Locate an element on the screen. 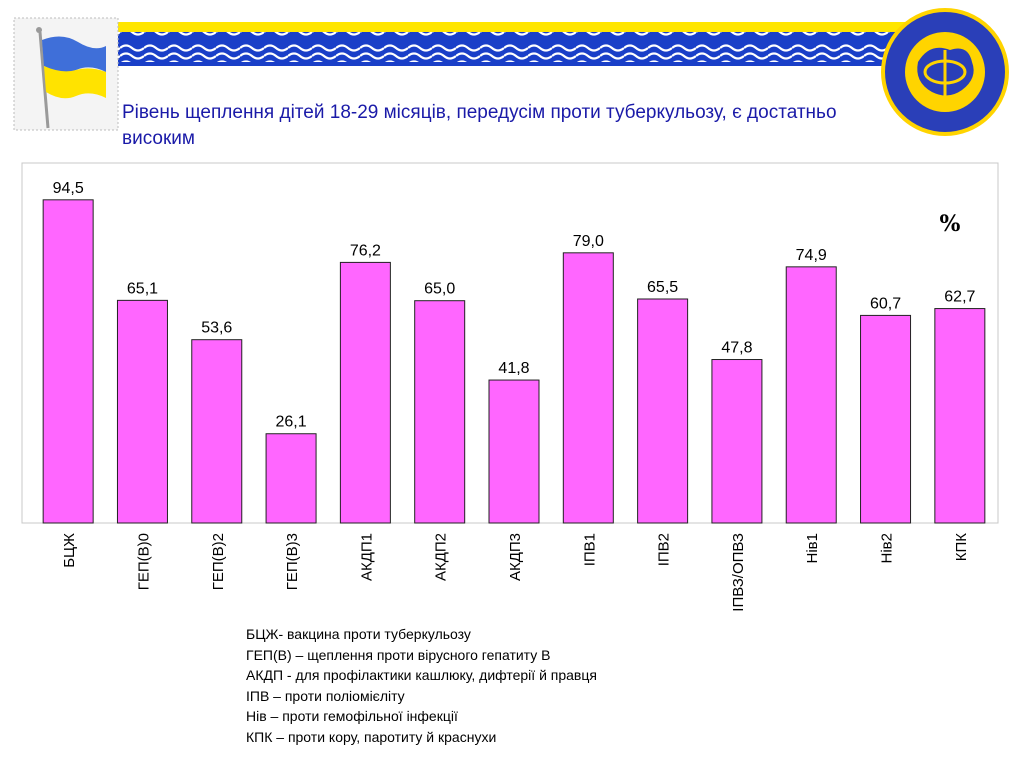 This screenshot has width=1024, height=768. data-label-6: 41,8 is located at coordinates (513, 368).